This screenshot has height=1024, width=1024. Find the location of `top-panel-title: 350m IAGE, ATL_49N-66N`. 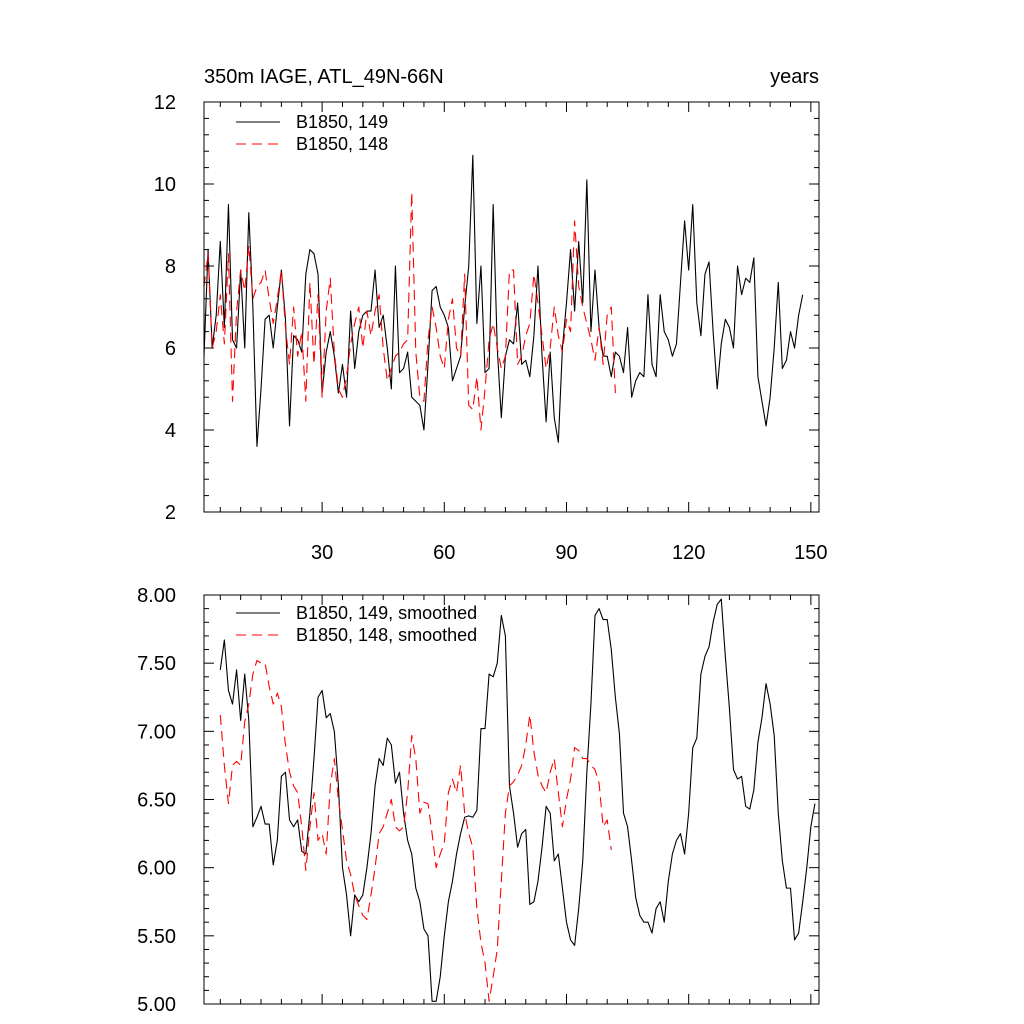

top-panel-title: 350m IAGE, ATL_49N-66N is located at coordinates (324, 77).